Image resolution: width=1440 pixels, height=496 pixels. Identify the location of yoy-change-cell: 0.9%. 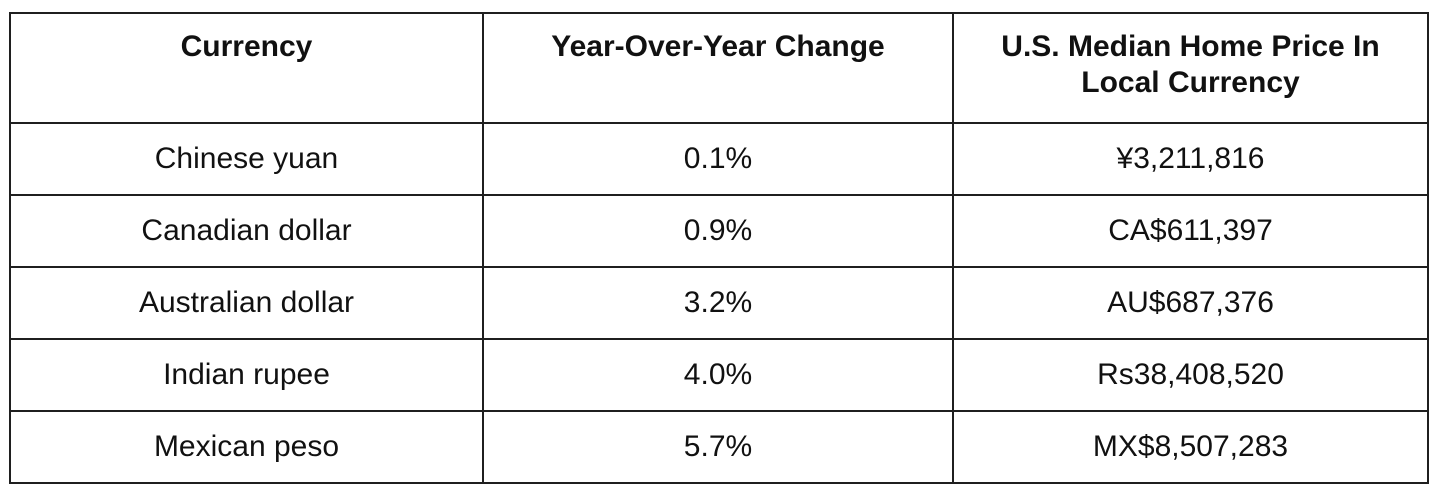
(718, 231).